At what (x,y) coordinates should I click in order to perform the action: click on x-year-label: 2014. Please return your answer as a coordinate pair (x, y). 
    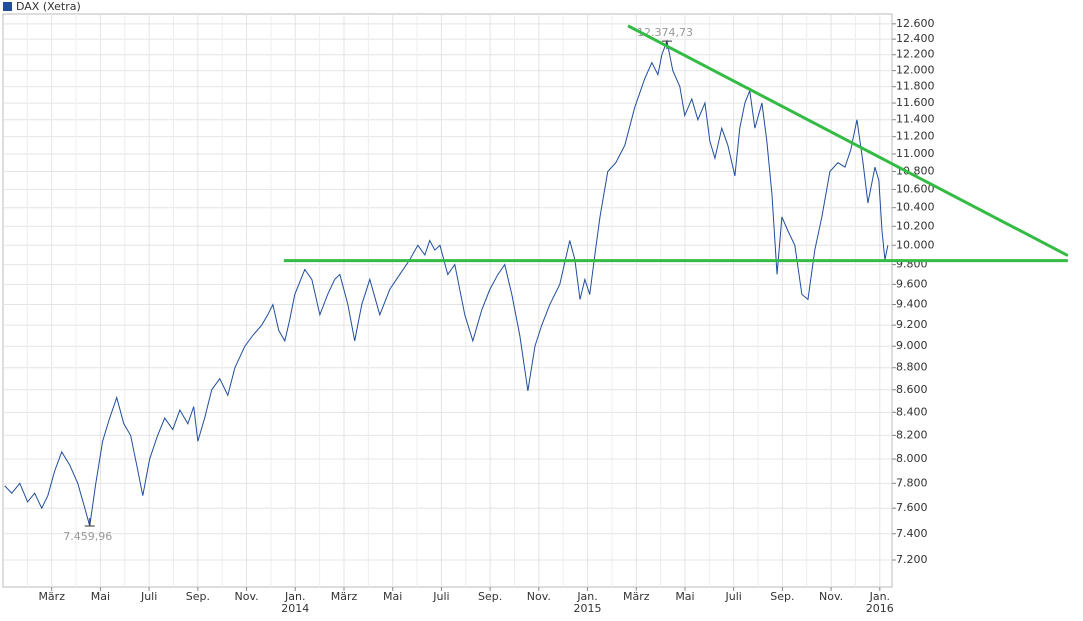
    Looking at the image, I should click on (295, 608).